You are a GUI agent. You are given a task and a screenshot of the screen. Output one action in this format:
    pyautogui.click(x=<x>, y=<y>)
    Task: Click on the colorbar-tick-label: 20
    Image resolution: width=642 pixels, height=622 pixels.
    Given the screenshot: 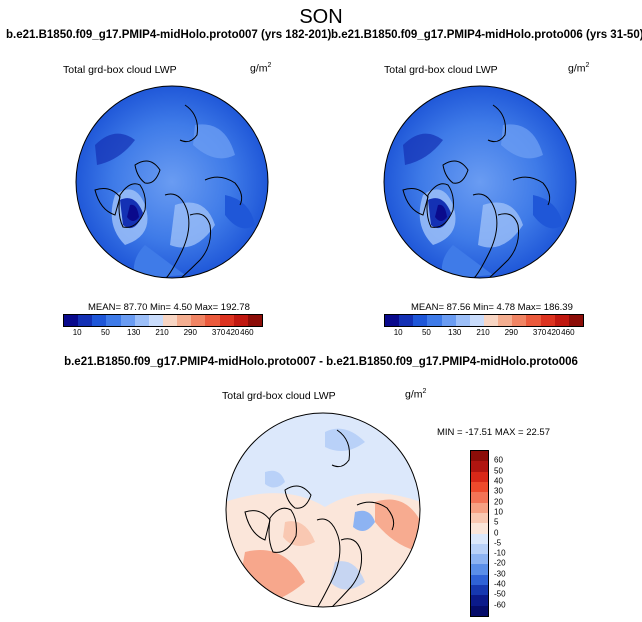 What is the action you would take?
    pyautogui.click(x=498, y=502)
    